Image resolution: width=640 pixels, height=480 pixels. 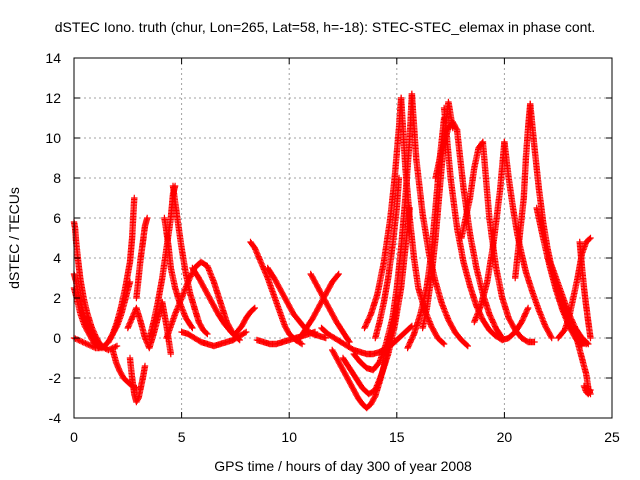 What do you see at coordinates (57, 338) in the screenshot?
I see `y-tick-label: 0` at bounding box center [57, 338].